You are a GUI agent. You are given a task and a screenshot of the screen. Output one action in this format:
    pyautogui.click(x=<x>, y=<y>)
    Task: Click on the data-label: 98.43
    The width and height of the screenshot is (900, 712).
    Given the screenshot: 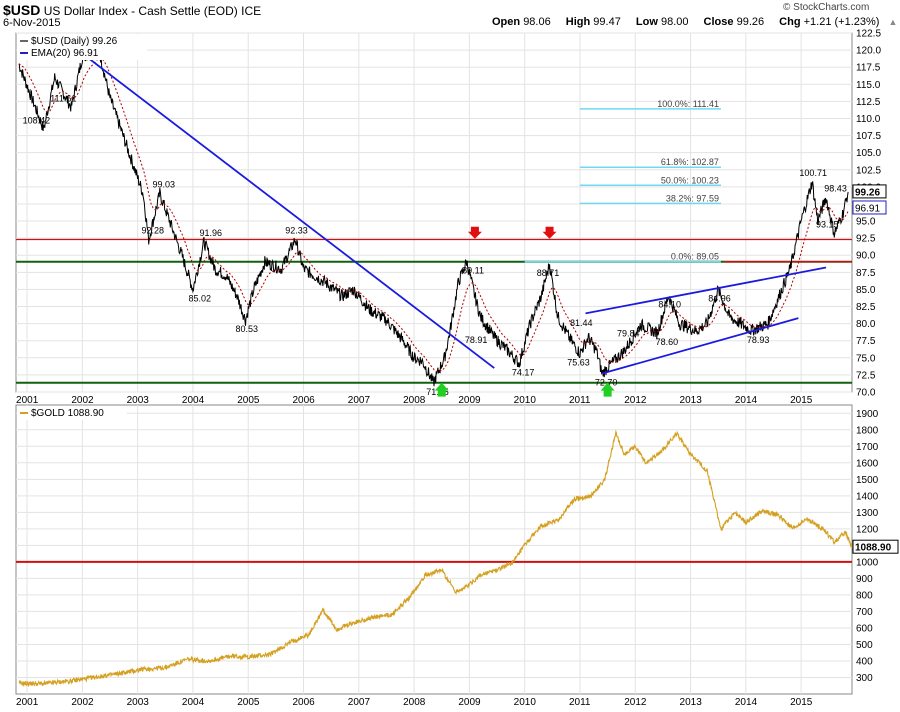 What is the action you would take?
    pyautogui.click(x=835, y=189)
    